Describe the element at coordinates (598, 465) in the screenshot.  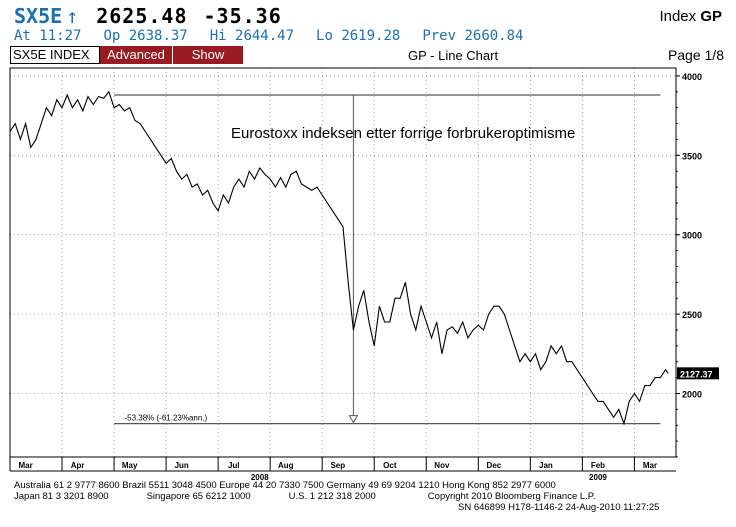
I see `x-tick-label: Feb` at that location.